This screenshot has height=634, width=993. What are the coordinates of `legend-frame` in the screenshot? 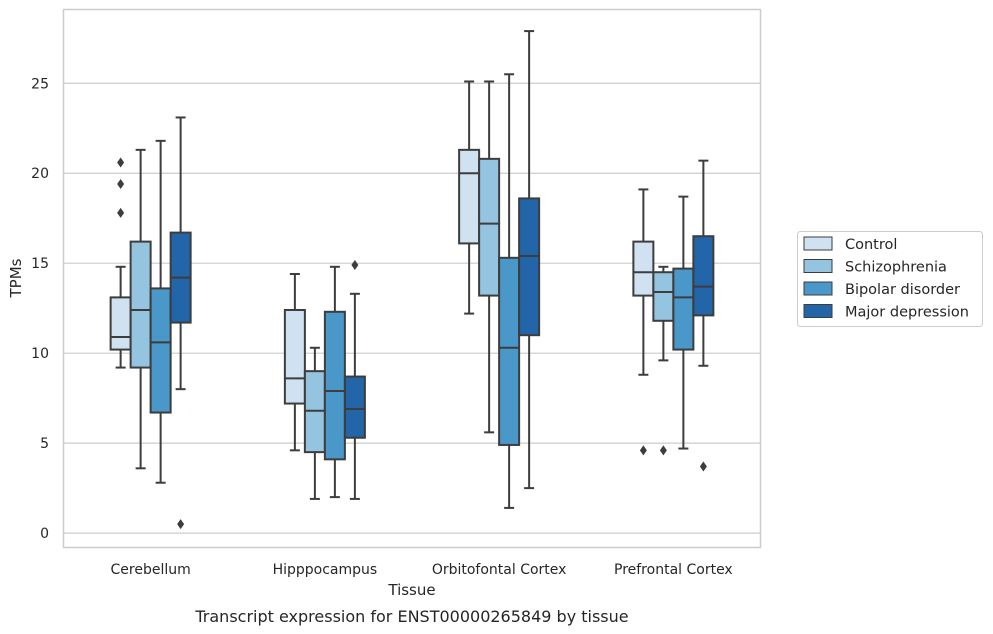 It's located at (890, 279).